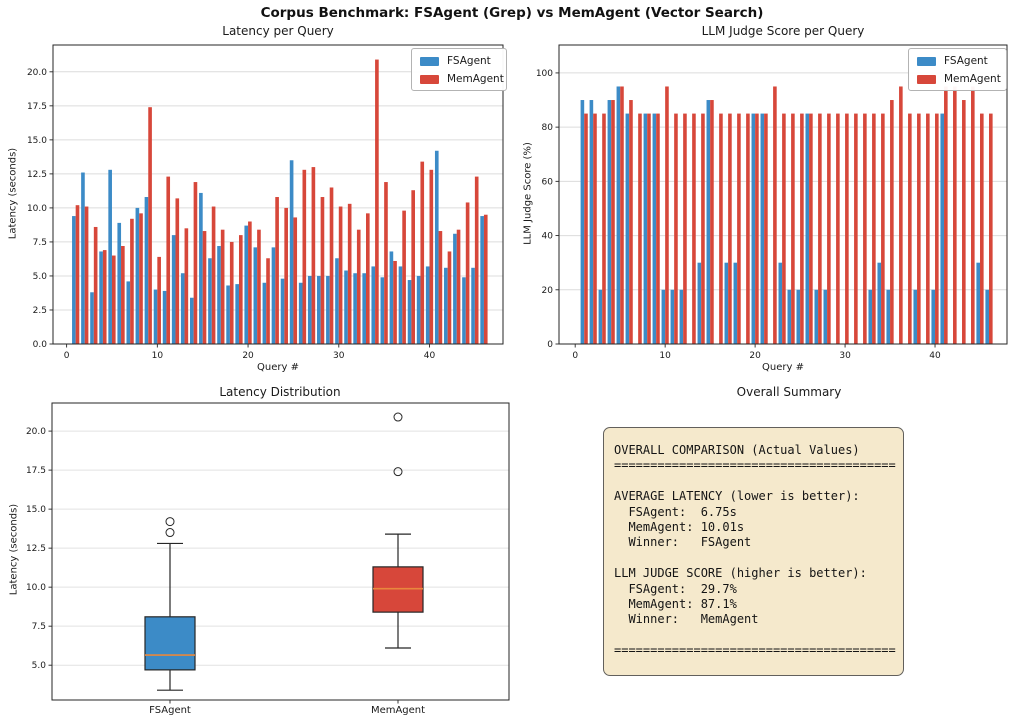  What do you see at coordinates (600, 316) in the screenshot?
I see `fsagent-bar-q3` at bounding box center [600, 316].